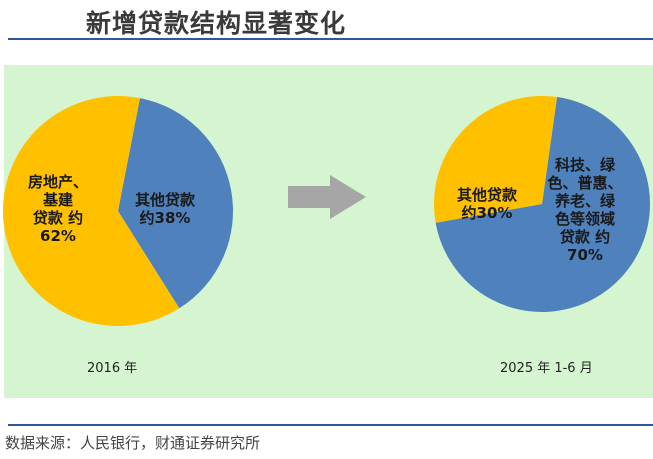 Image resolution: width=653 pixels, height=459 pixels. Describe the element at coordinates (58, 236) in the screenshot. I see `slice-label-line: 62%` at that location.